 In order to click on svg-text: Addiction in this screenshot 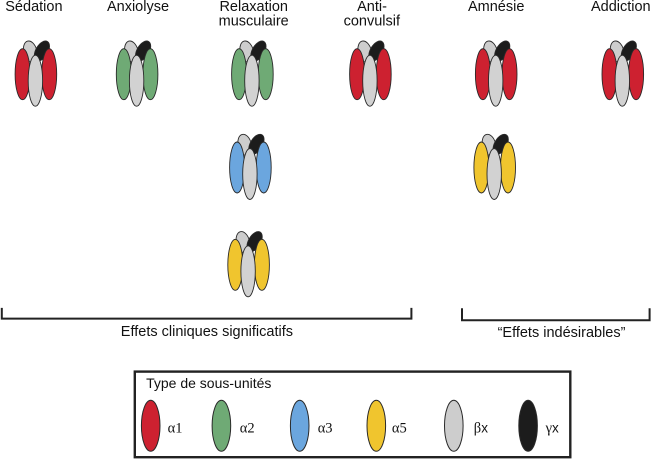, I will do `click(621, 7)`.